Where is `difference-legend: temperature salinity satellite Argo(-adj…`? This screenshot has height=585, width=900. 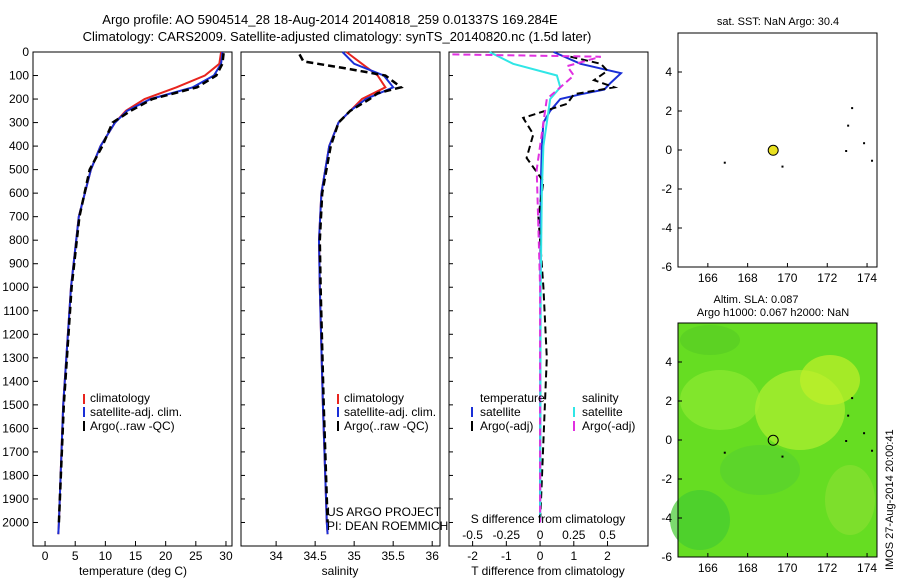 difference-legend: temperature salinity satellite Argo(-adj… is located at coordinates (553, 412).